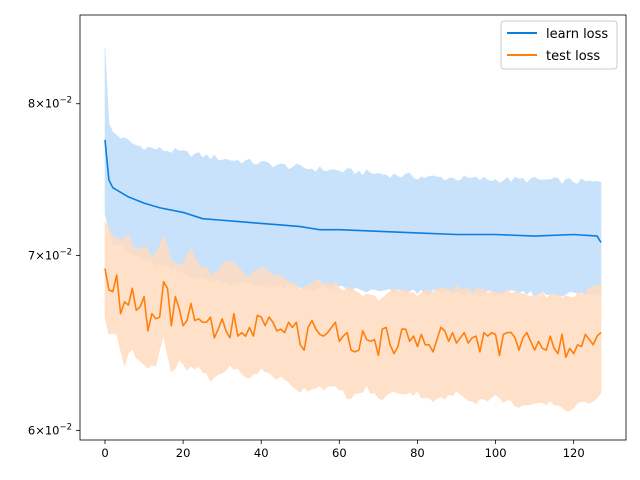  Describe the element at coordinates (573, 56) in the screenshot. I see `legend-label-test-loss: test loss` at that location.